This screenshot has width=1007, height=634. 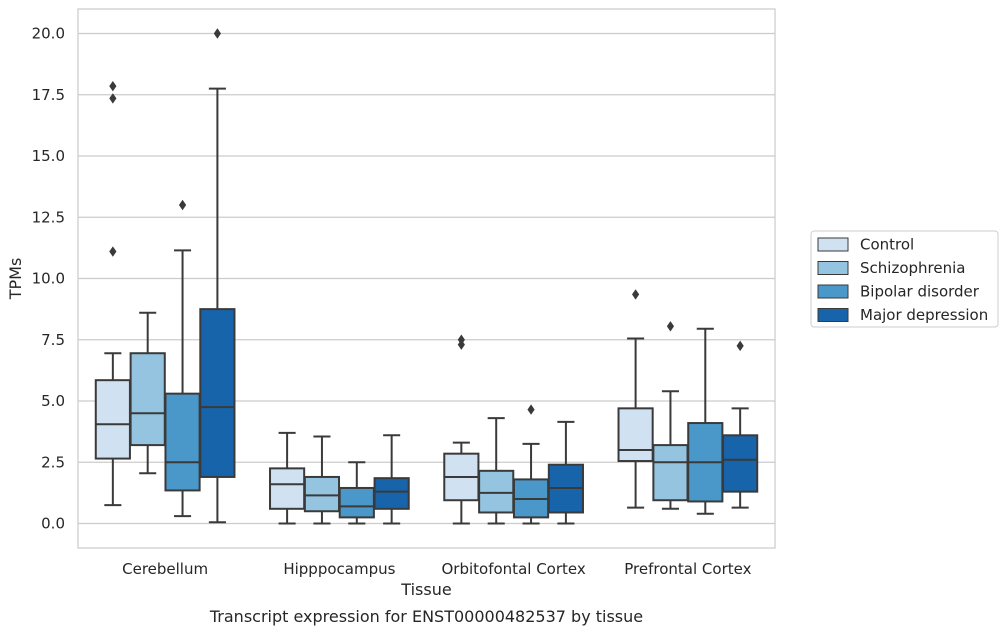 What do you see at coordinates (687, 569) in the screenshot?
I see `x-tick-label: Prefrontal Cortex` at bounding box center [687, 569].